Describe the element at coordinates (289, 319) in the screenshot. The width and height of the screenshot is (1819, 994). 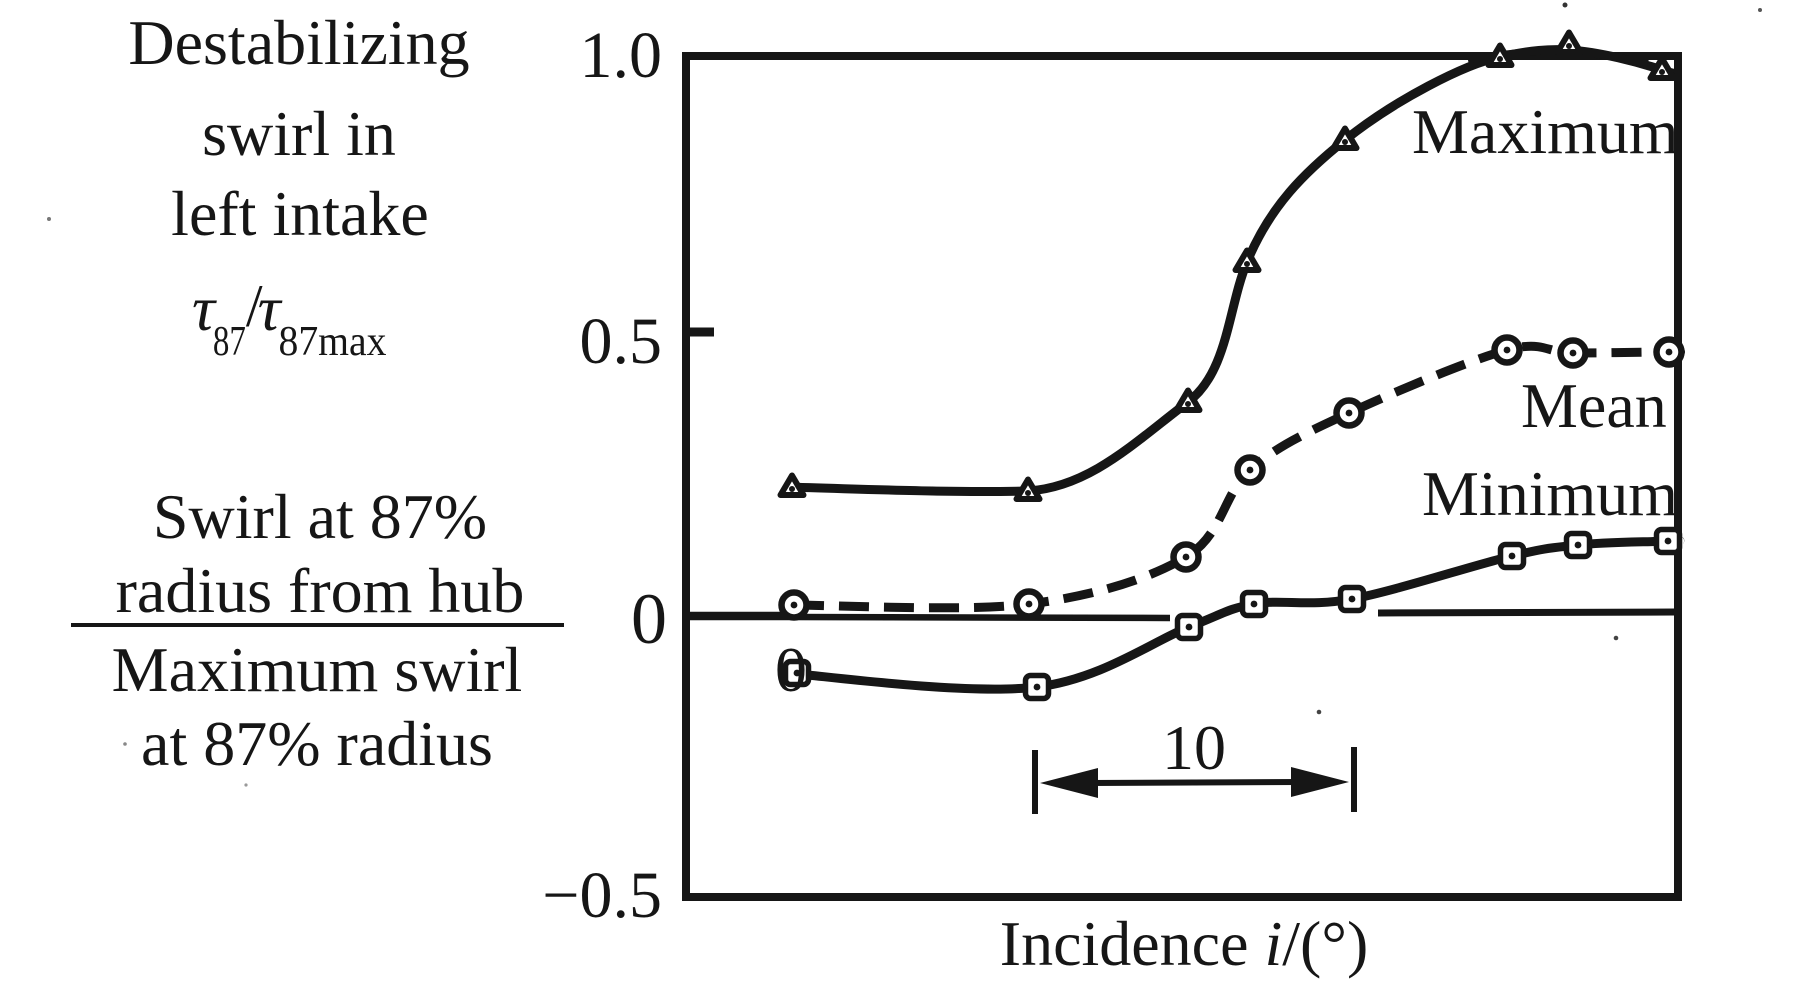
I see `svg-text: τ87/τ87max` at that location.